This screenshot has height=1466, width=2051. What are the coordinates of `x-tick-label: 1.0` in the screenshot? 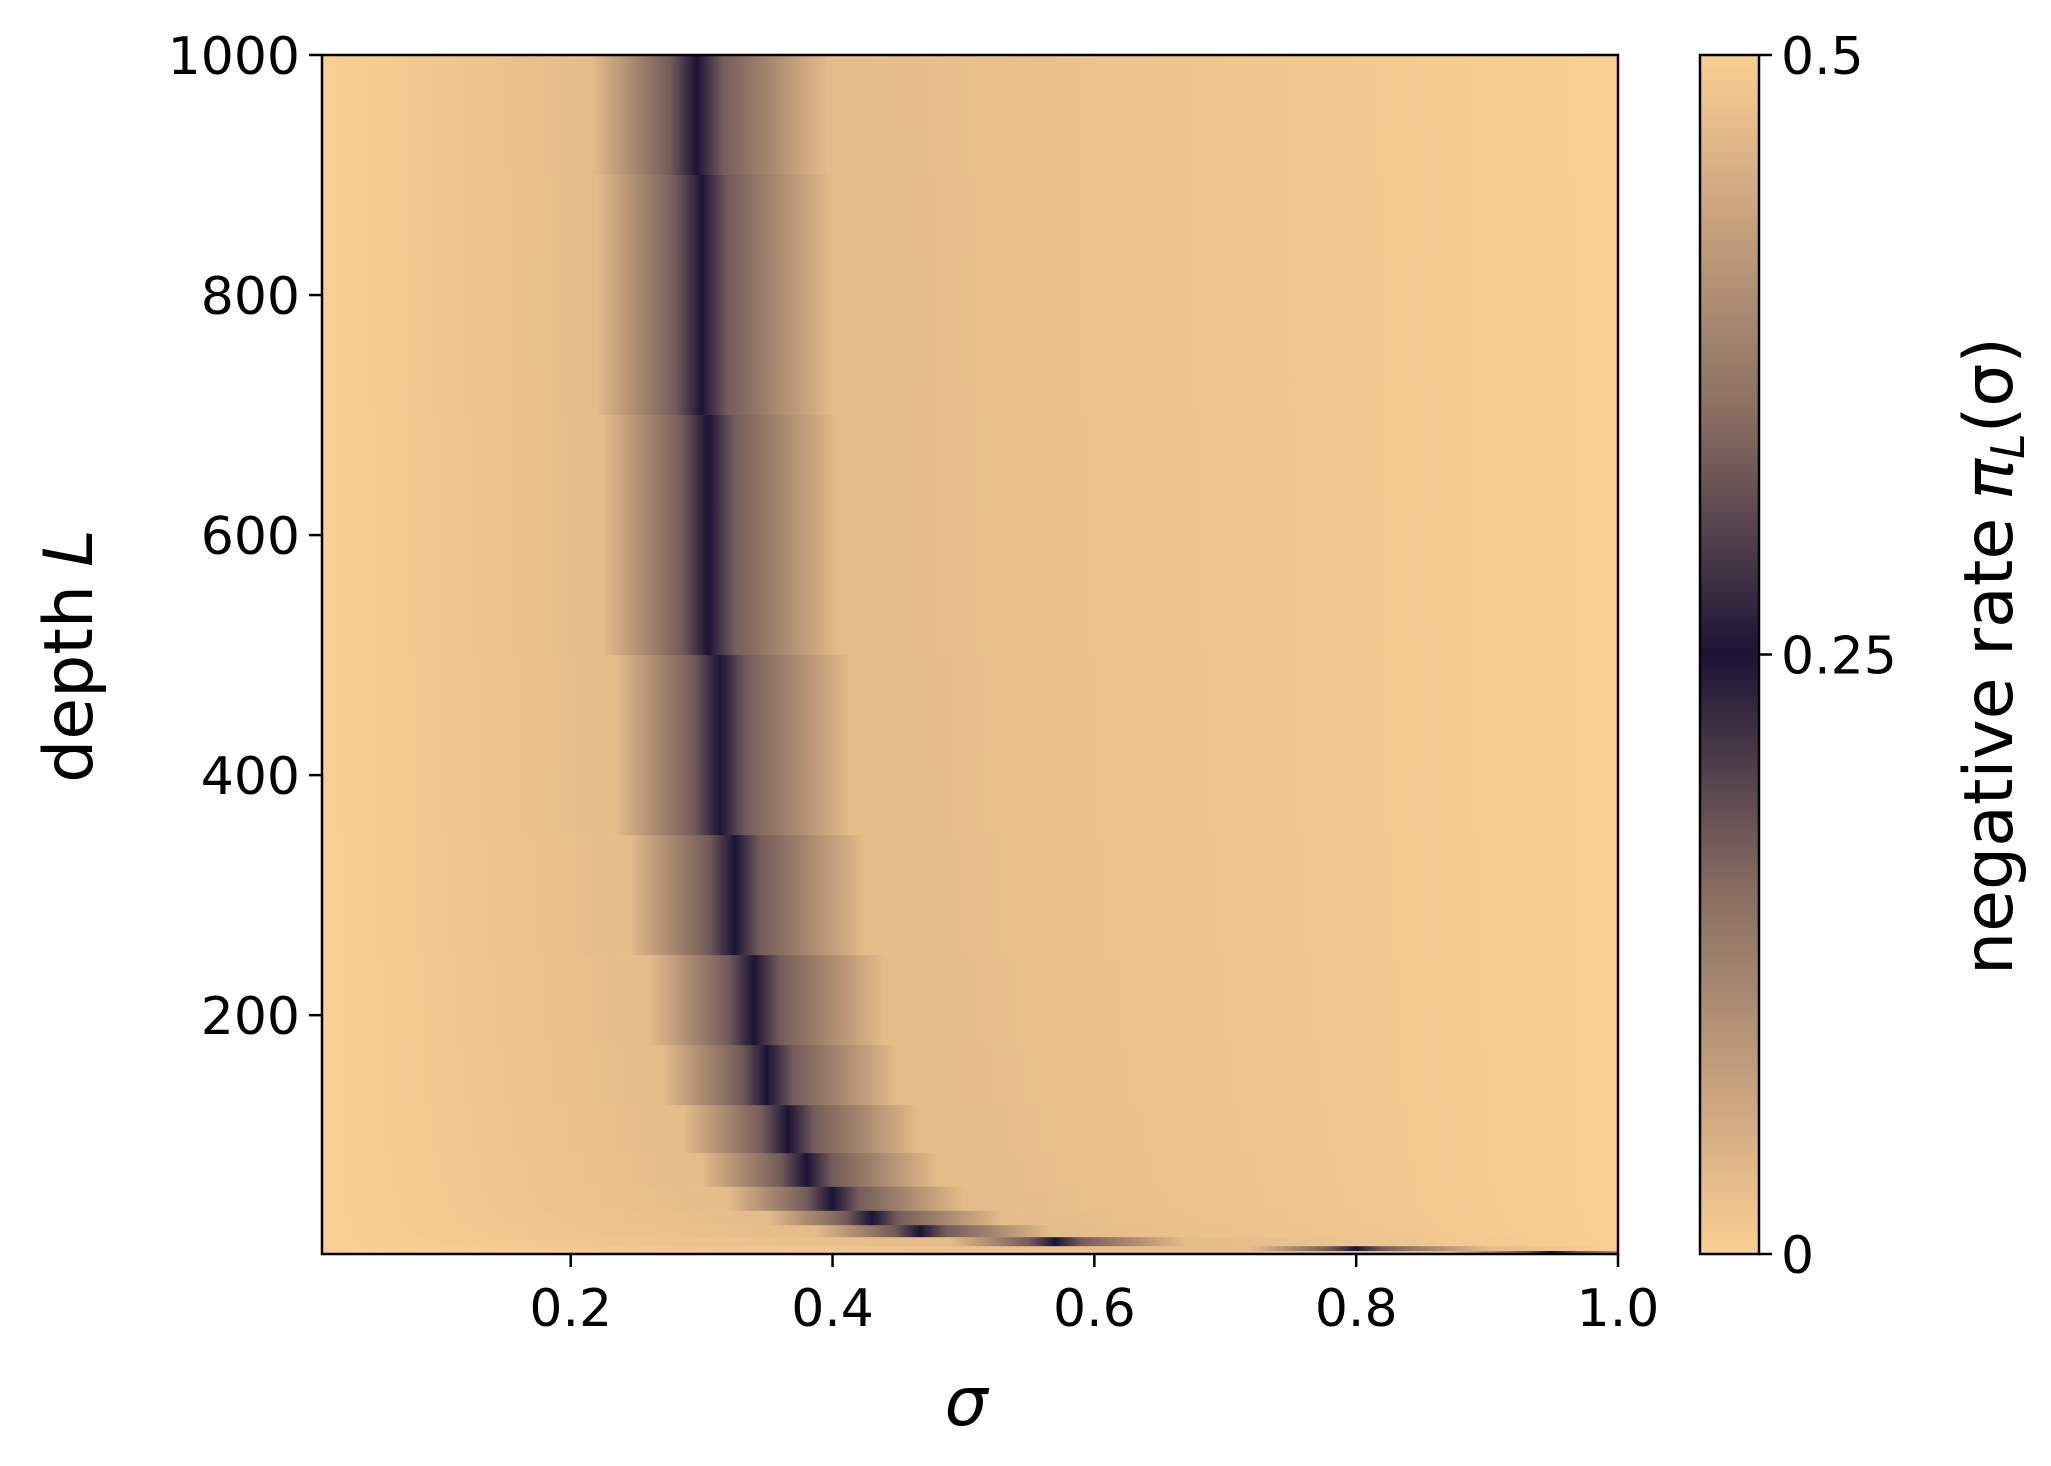 It's located at (1618, 1309).